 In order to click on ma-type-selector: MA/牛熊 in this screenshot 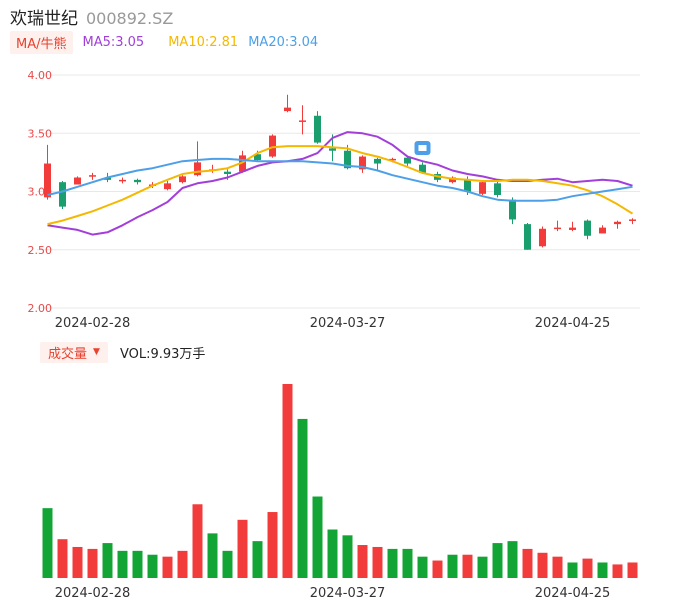, I will do `click(41, 42)`.